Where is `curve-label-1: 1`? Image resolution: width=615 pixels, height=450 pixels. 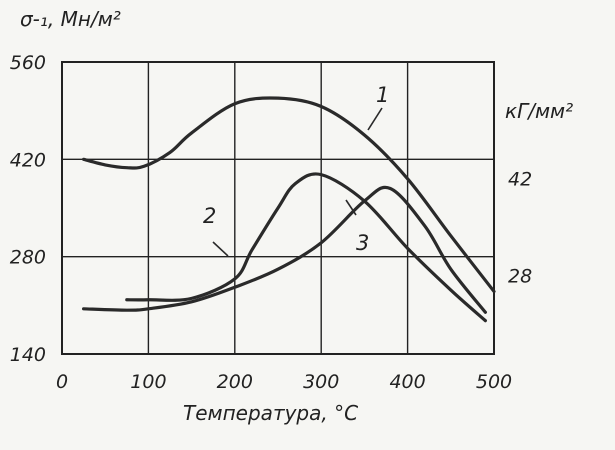 curve-label-1: 1 is located at coordinates (382, 95).